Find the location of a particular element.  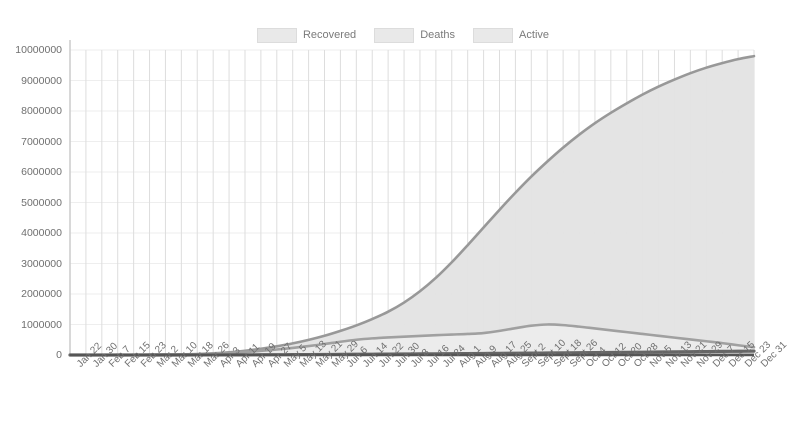

x-axis-tick-label: Jan 30 is located at coordinates (105, 355).